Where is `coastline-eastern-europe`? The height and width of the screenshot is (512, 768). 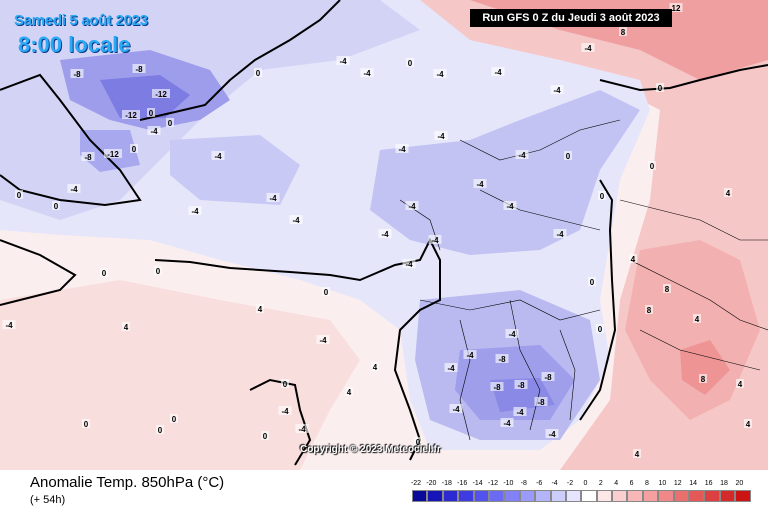
coastline-eastern-europe is located at coordinates (598, 300).